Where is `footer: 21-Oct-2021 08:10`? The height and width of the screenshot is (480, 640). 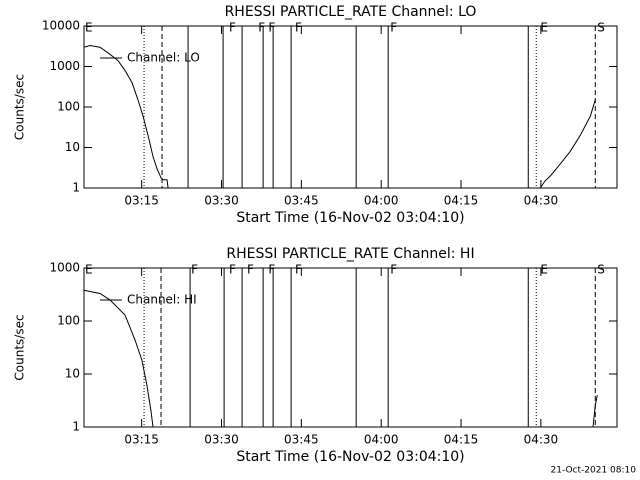 footer: 21-Oct-2021 08:10 is located at coordinates (594, 471).